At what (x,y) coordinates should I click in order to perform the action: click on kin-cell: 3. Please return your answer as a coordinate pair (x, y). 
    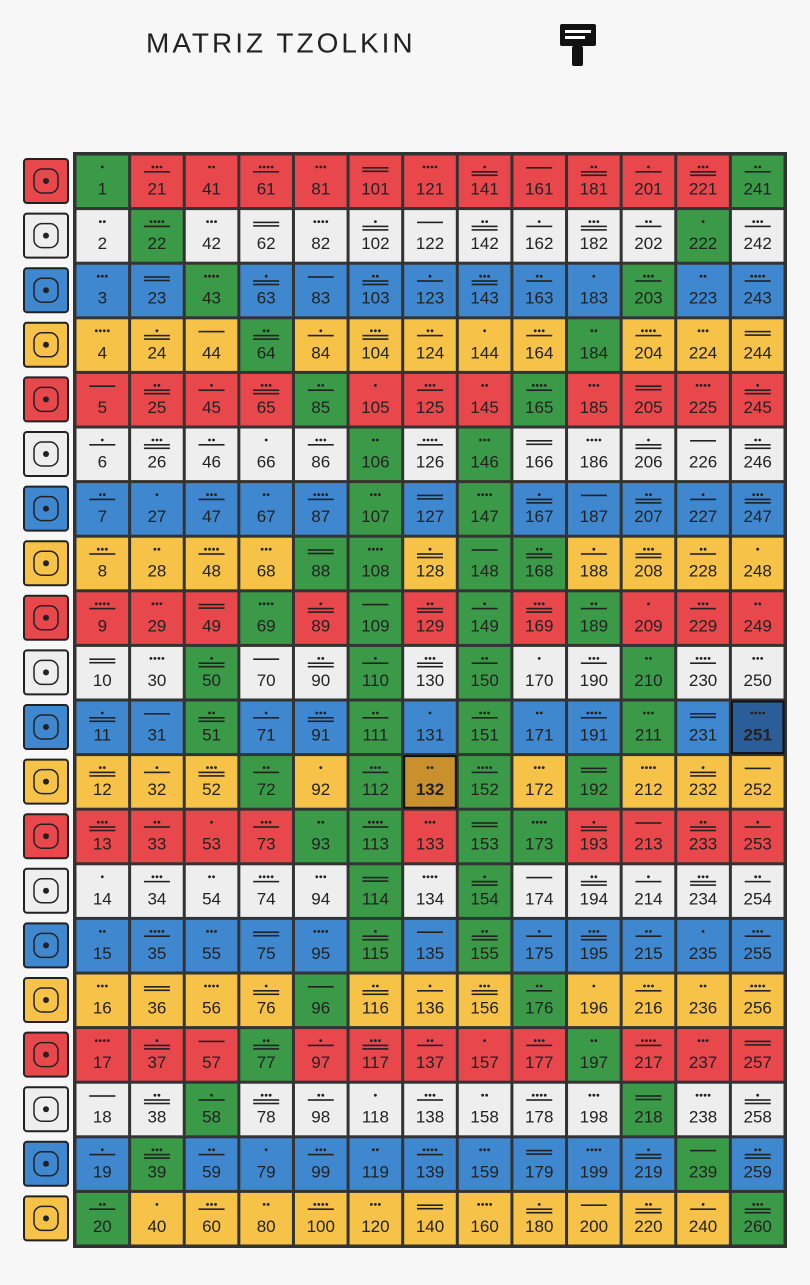
    Looking at the image, I should click on (102, 290).